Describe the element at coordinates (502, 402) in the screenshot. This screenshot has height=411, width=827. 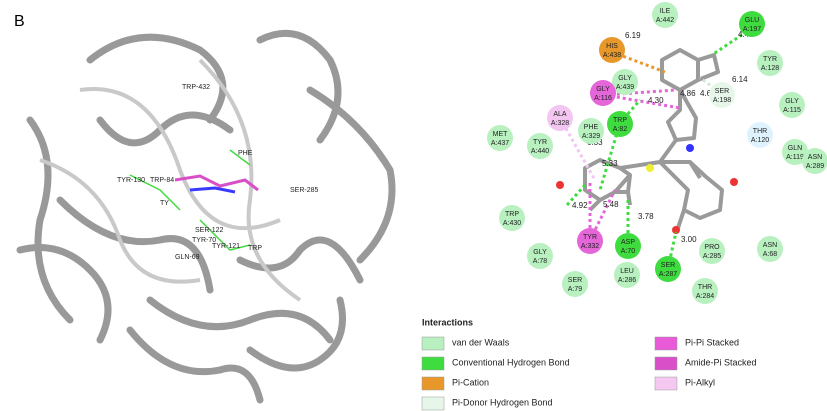
I see `legend-label: Pi-Donor Hydrogen Bond` at that location.